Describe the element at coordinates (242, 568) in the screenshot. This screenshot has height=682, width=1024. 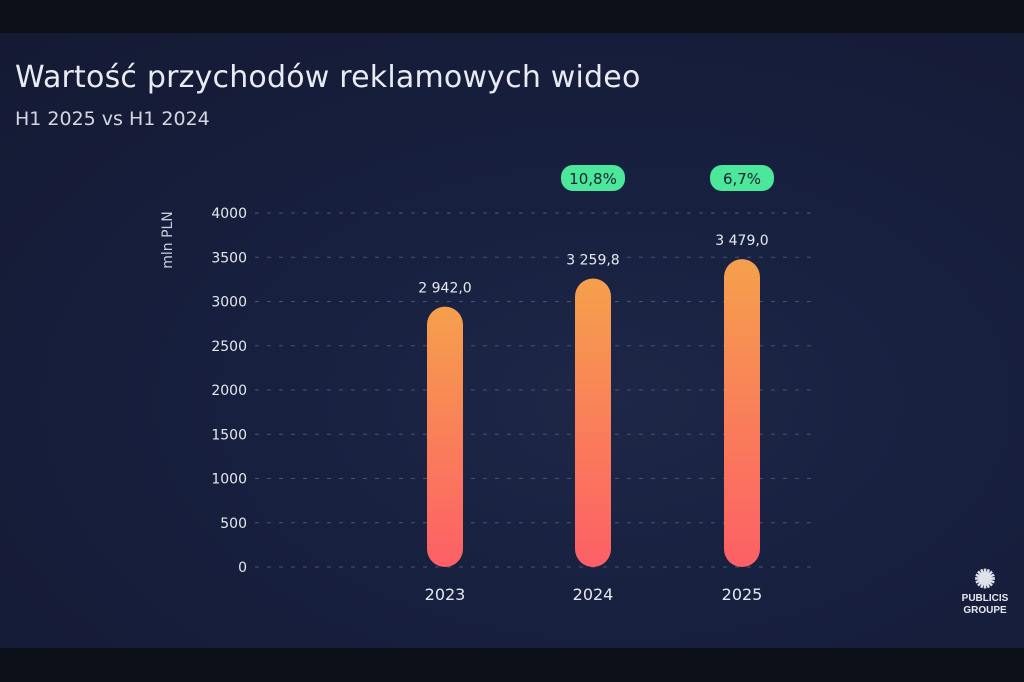
I see `y-tick-label: 0` at that location.